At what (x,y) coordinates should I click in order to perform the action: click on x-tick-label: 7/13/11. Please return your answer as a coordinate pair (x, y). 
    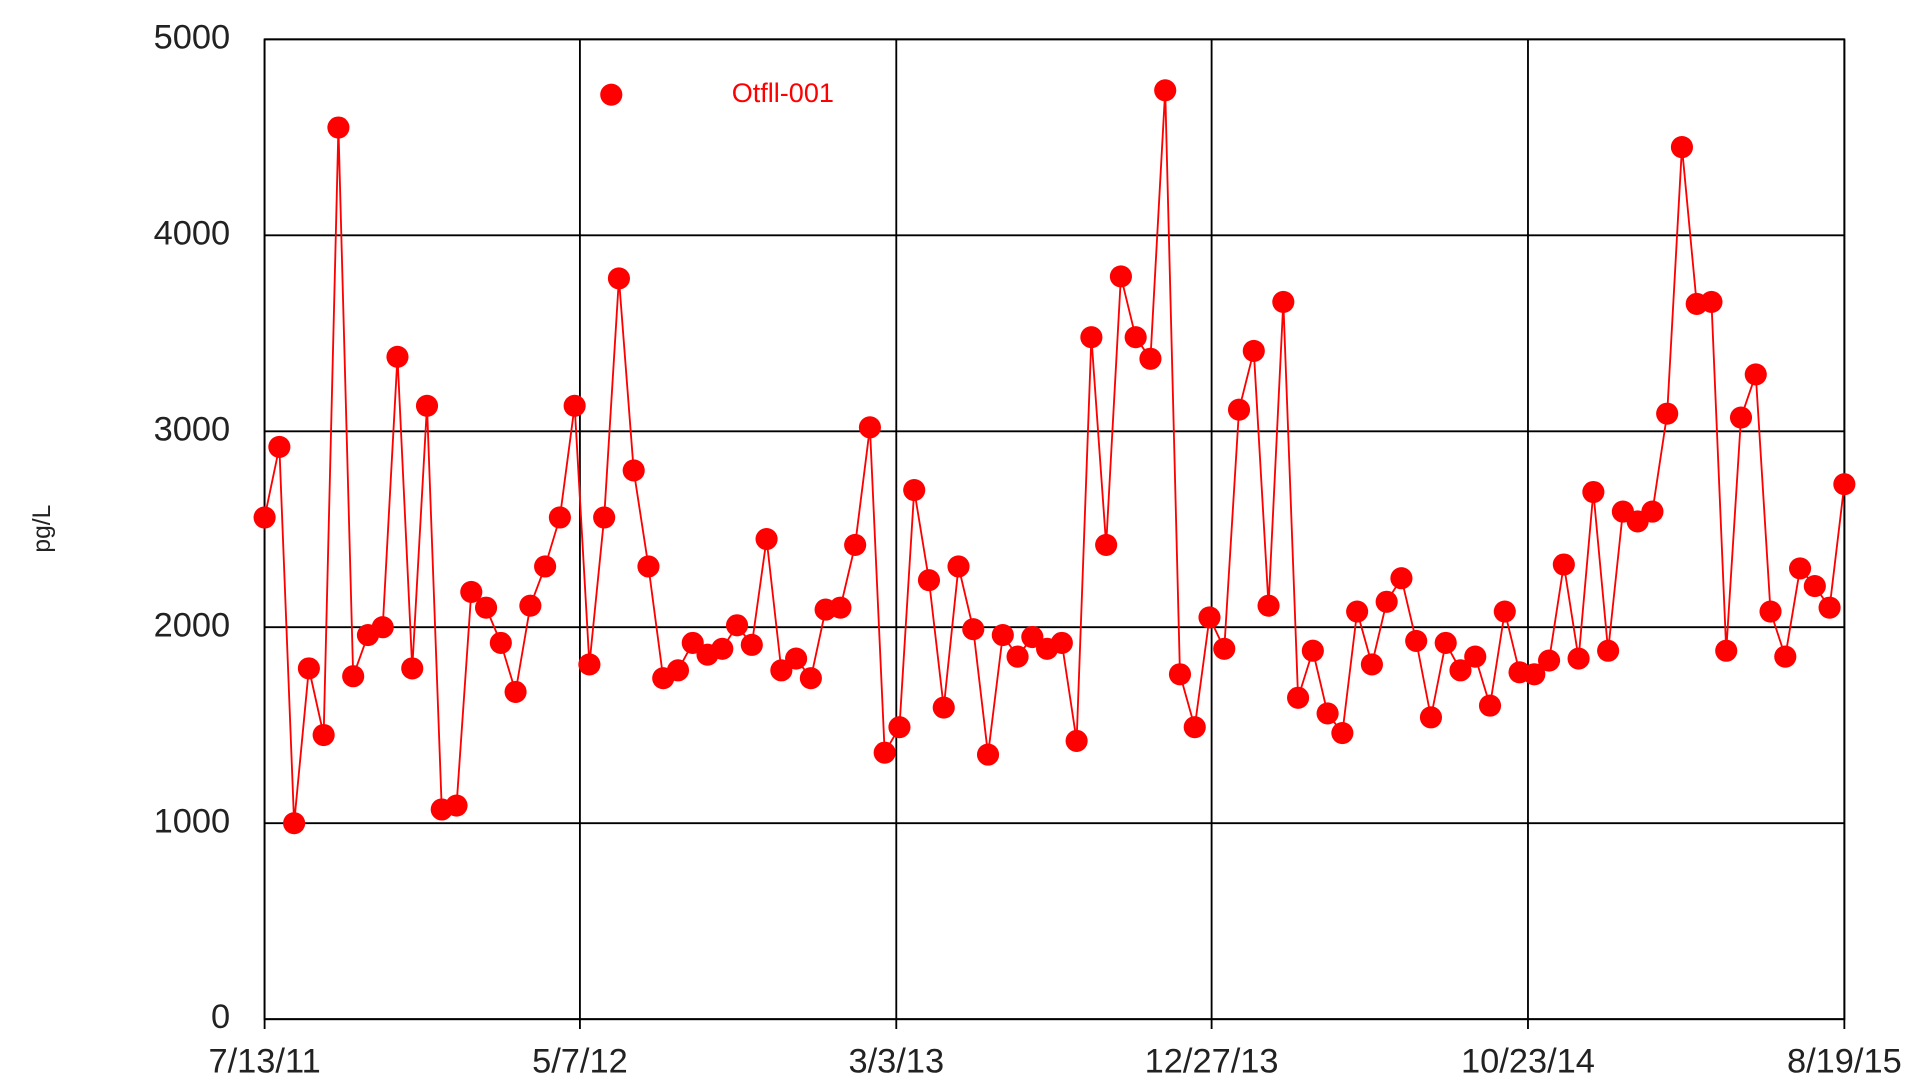
    Looking at the image, I should click on (264, 1062).